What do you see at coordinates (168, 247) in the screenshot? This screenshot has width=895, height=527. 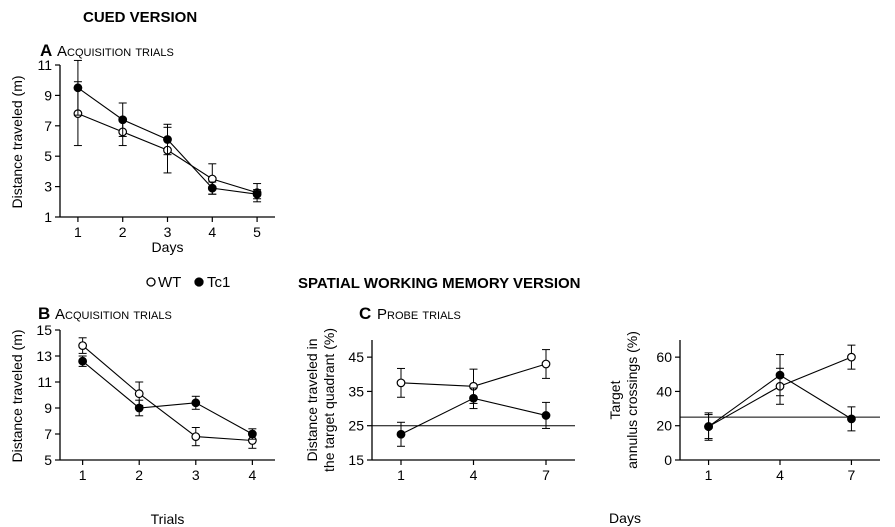 I see `panel-a-x-axis-label: Days` at bounding box center [168, 247].